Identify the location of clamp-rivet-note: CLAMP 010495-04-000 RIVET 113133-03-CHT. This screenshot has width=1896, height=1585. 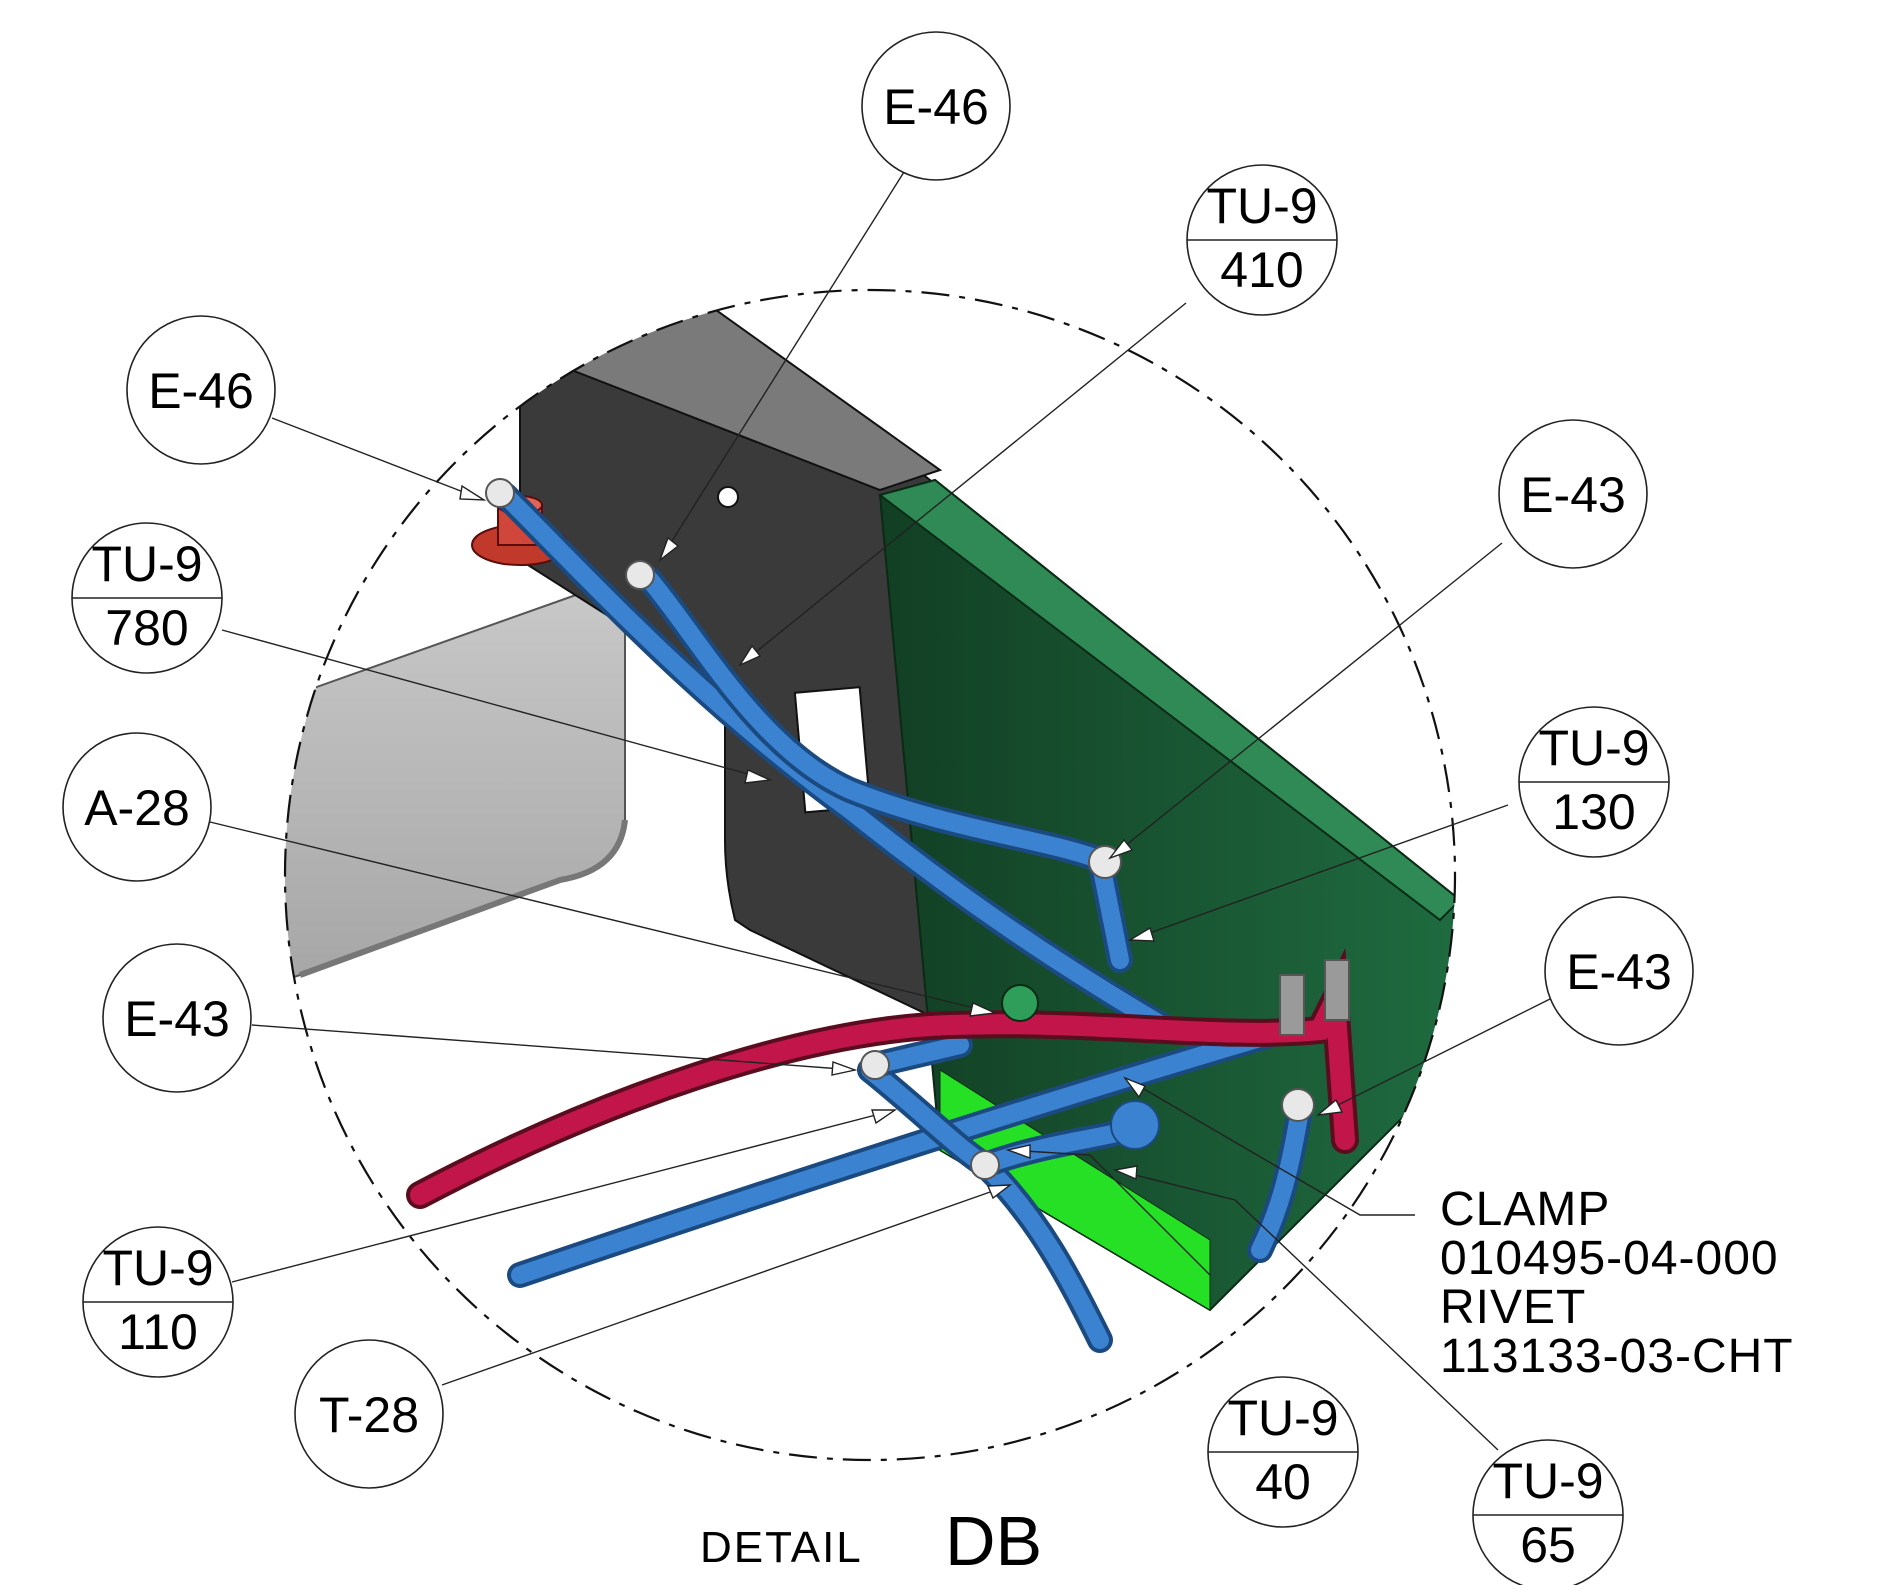
(1617, 1283).